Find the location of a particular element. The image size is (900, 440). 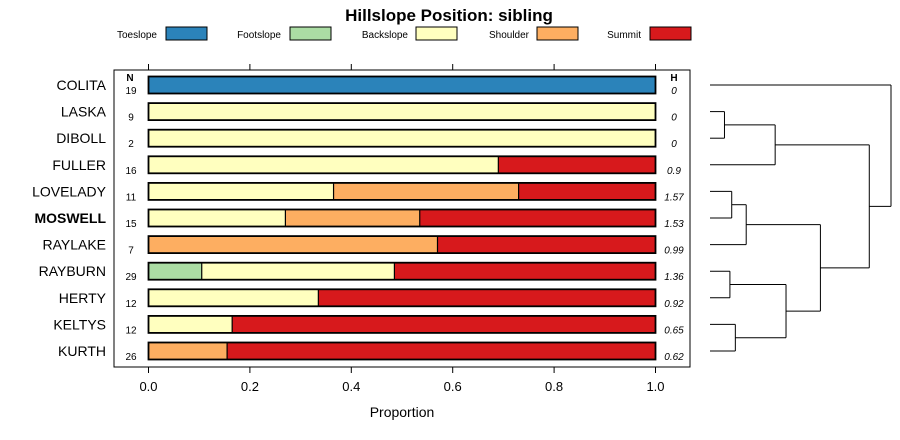

bar-kurth-summit is located at coordinates (441, 351).